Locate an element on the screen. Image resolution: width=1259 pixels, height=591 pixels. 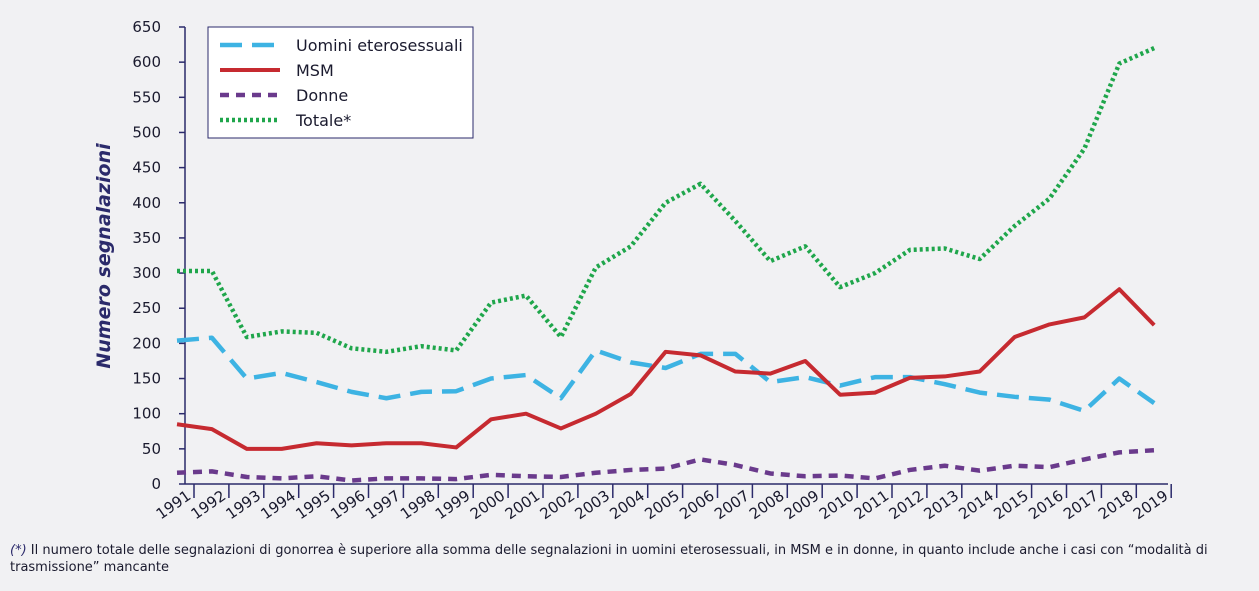
y-tick-label: 500 is located at coordinates (146, 132).